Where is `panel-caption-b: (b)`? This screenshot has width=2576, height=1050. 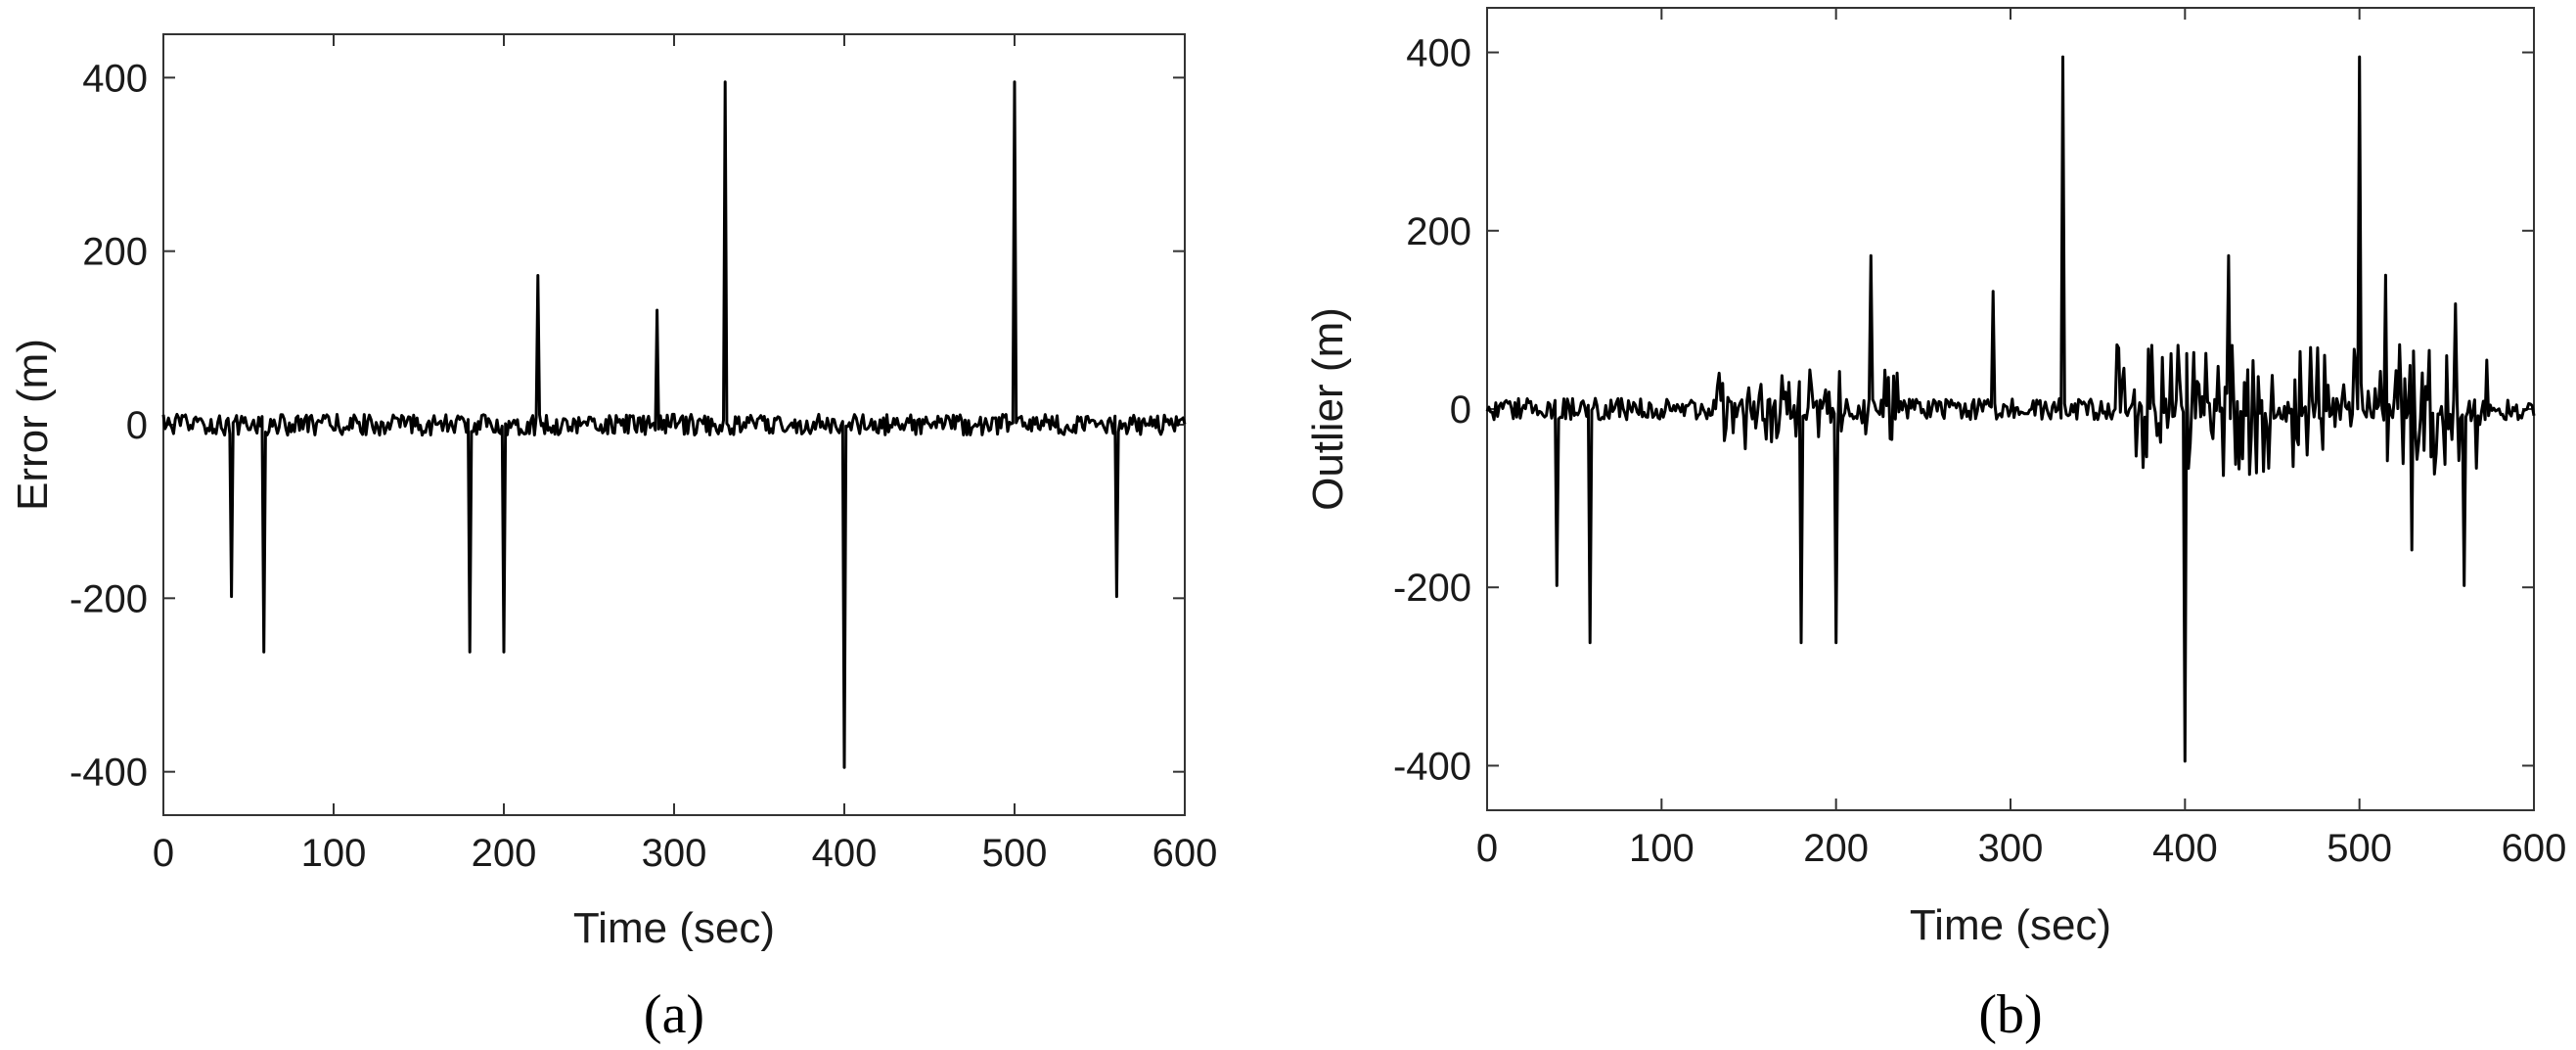 panel-caption-b: (b) is located at coordinates (2010, 1014).